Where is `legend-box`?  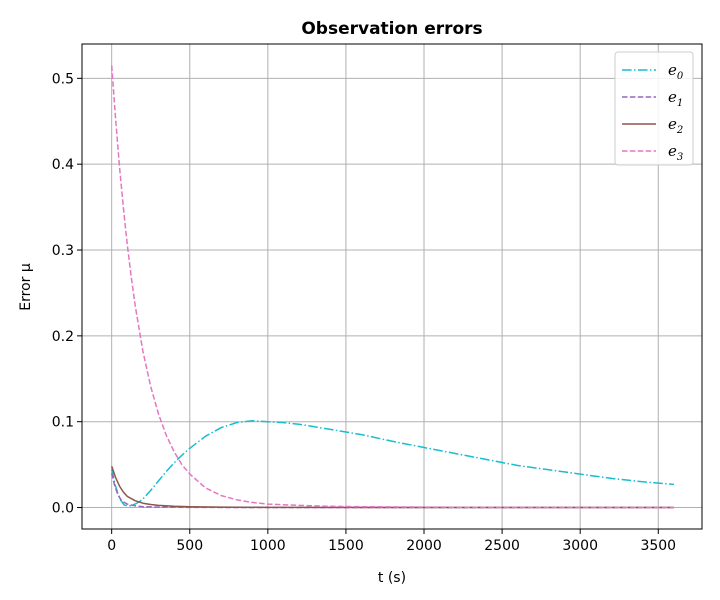
legend-box is located at coordinates (654, 108).